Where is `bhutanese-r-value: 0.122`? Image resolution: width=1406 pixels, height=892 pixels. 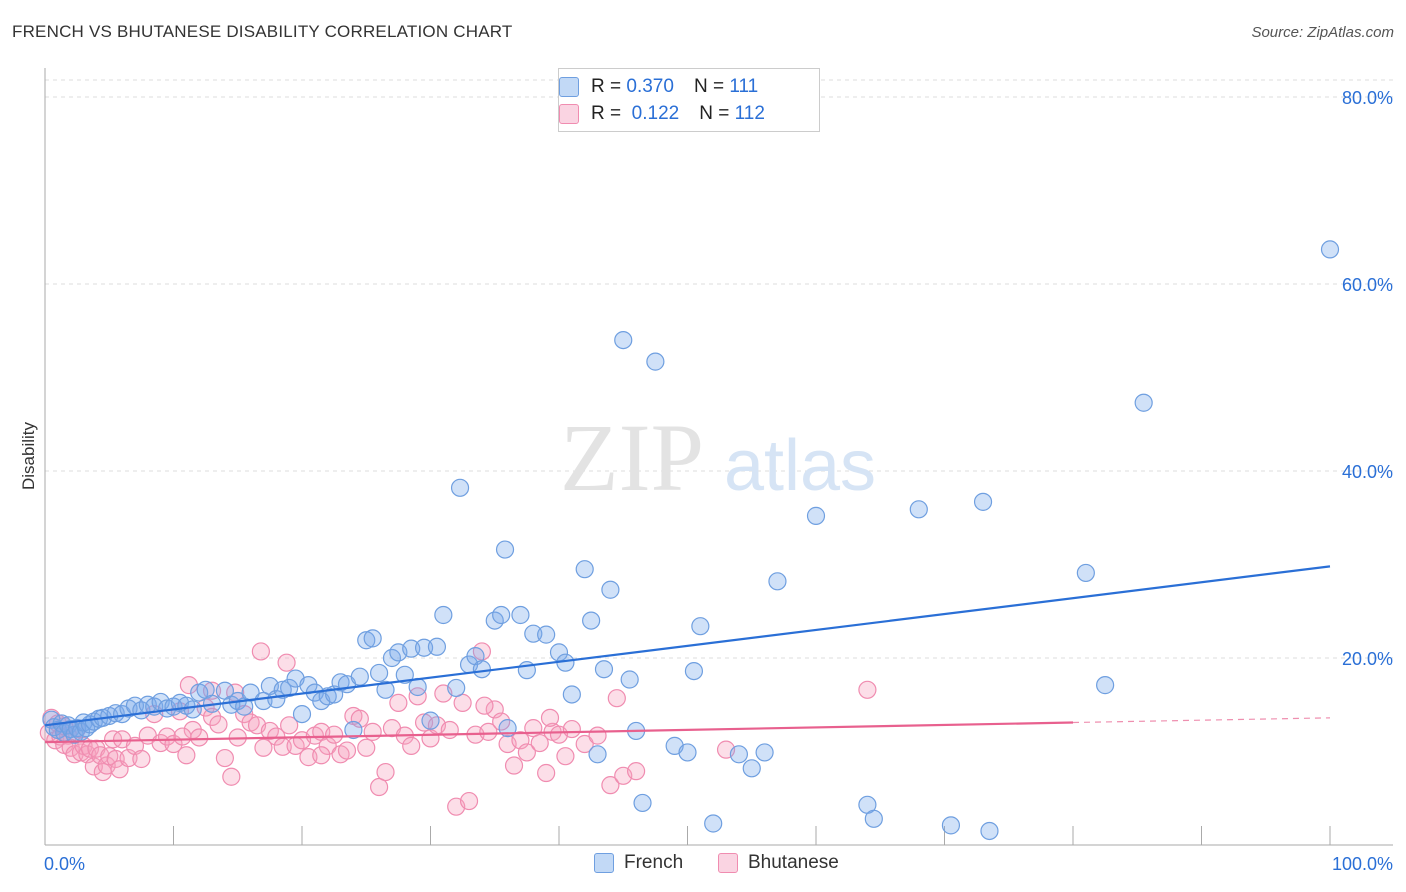
bhutanese-r-value: 0.122 is located at coordinates (655, 113).